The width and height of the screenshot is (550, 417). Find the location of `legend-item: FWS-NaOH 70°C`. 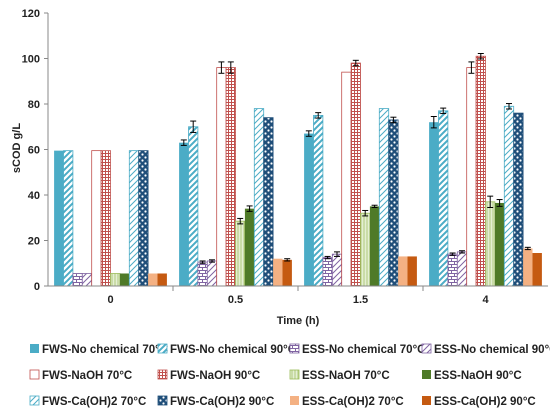

legend-item: FWS-NaOH 70°C is located at coordinates (80, 375).